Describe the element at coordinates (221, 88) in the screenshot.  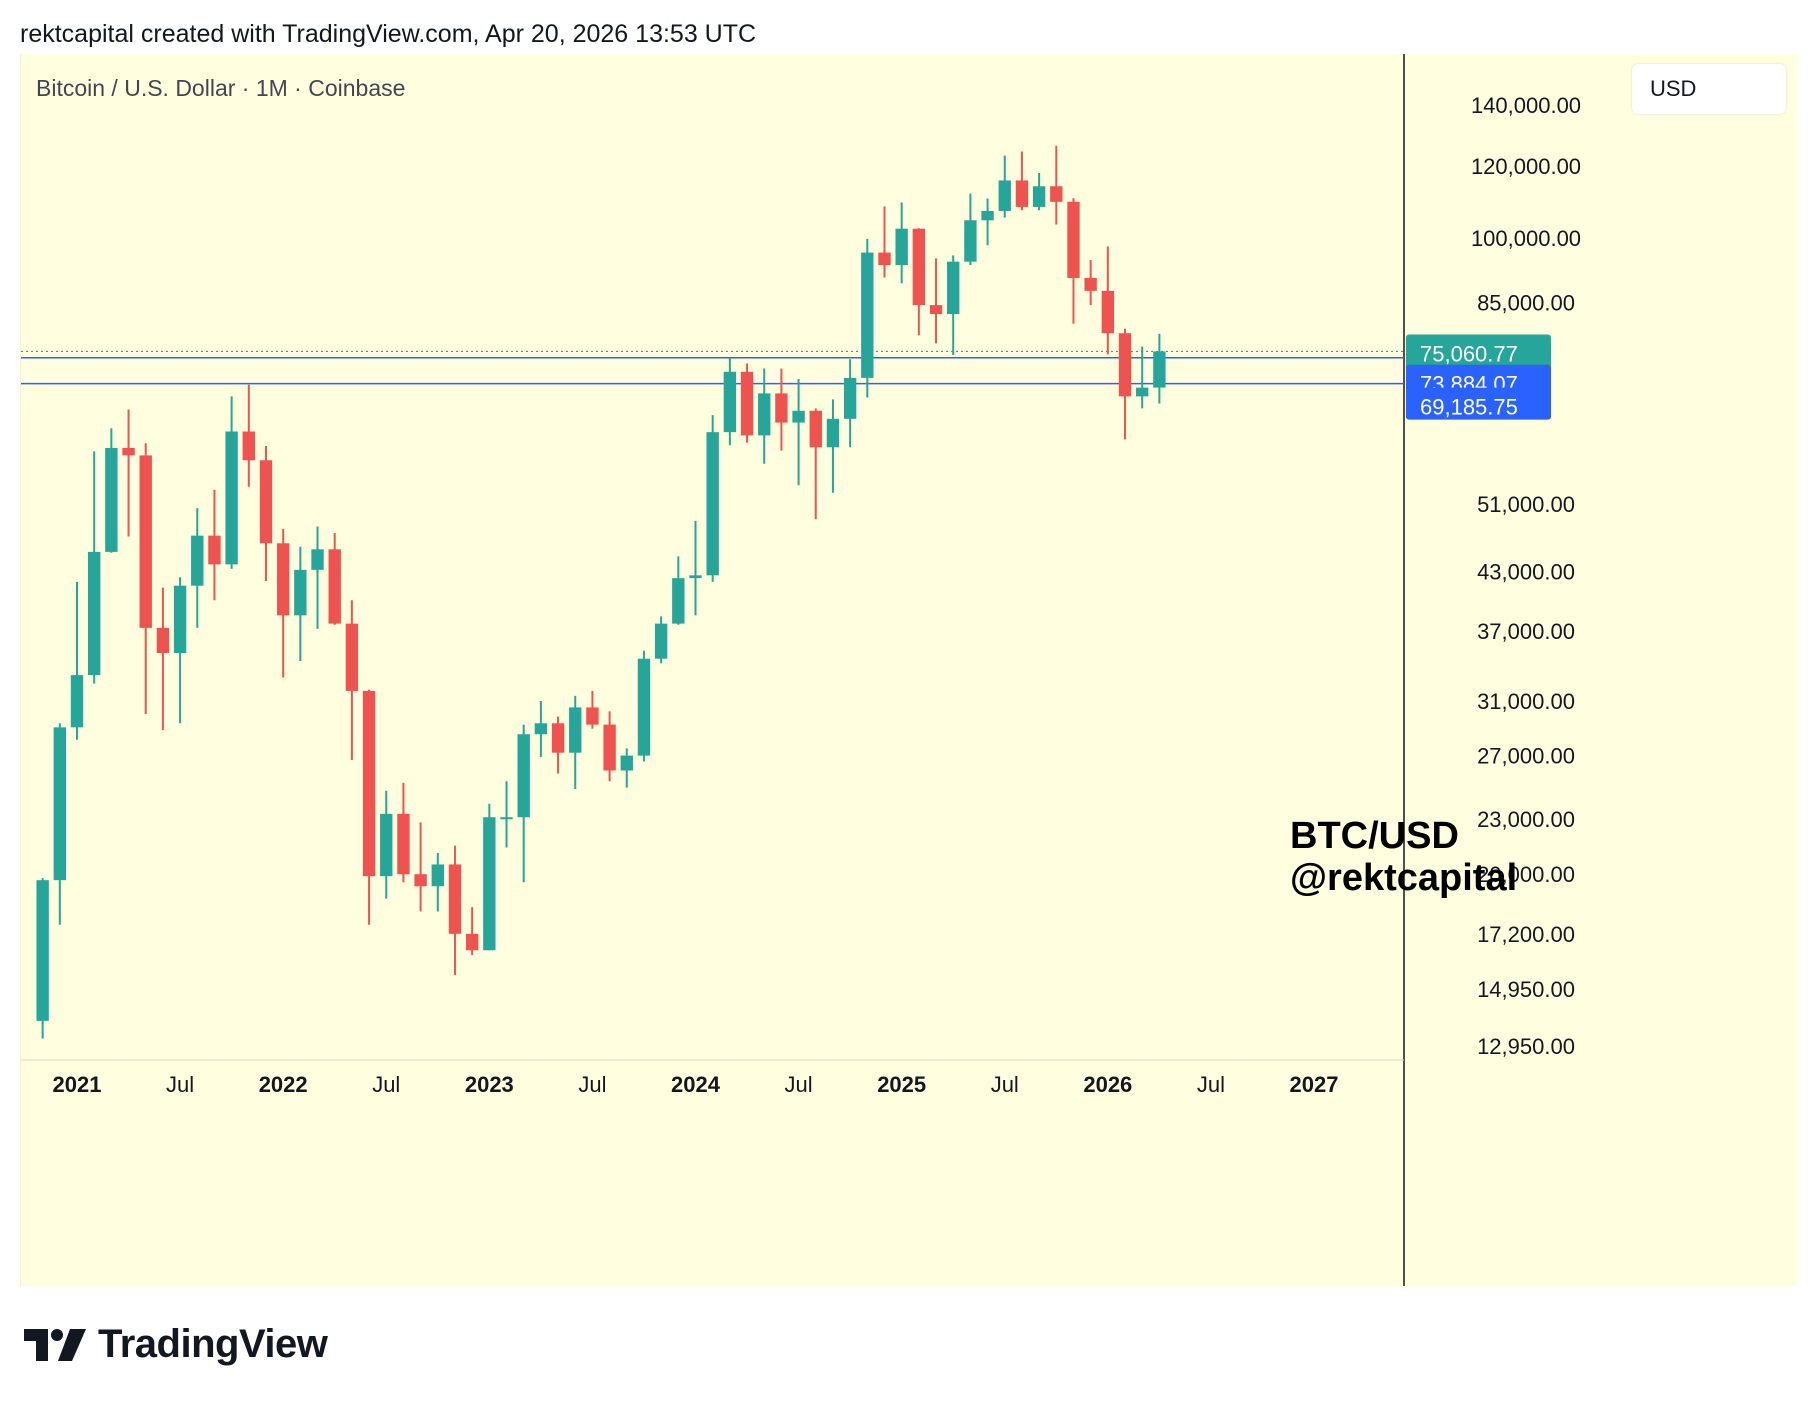
I see `symbol-label: Bitcoin / U.S. Dollar · 1M · Coinbase` at that location.